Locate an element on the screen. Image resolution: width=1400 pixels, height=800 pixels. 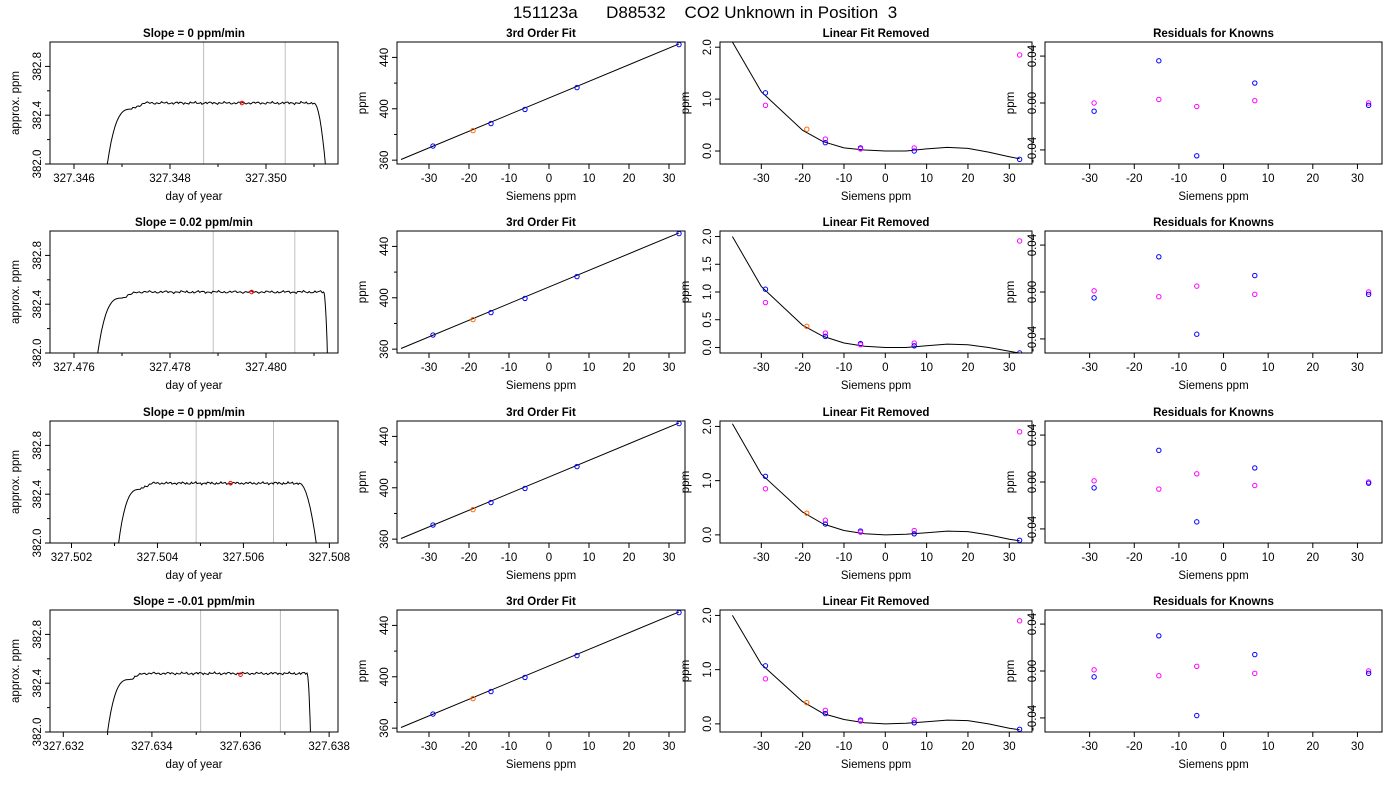
panel-title: Slope = 0 ppm/min is located at coordinates (194, 34).